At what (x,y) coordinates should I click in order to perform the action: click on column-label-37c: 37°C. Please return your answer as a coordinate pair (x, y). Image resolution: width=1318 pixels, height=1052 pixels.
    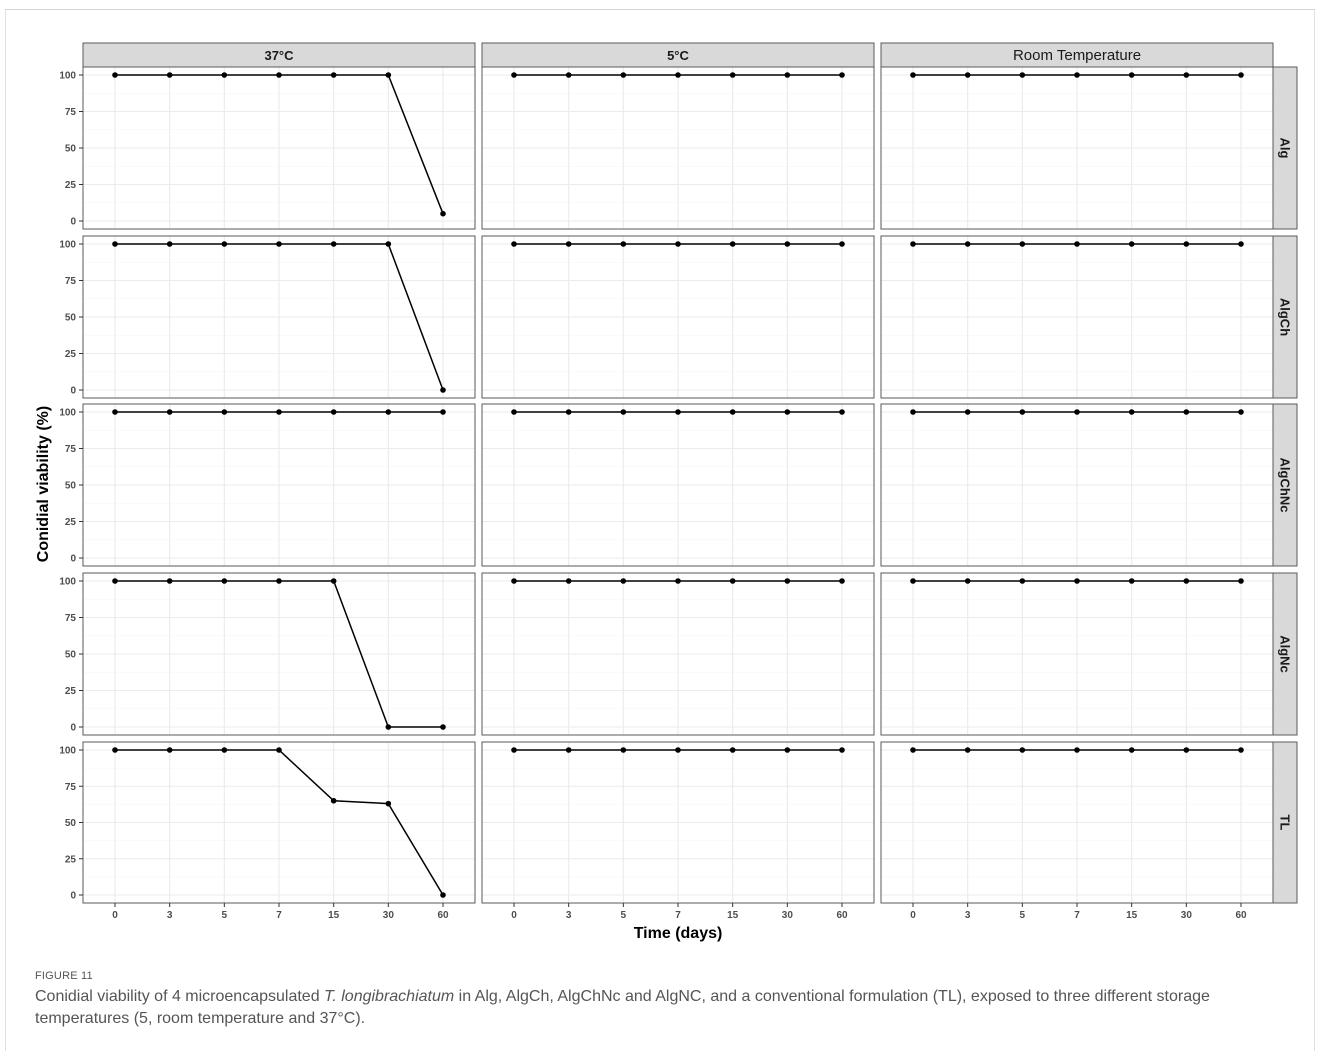
    Looking at the image, I should click on (279, 55).